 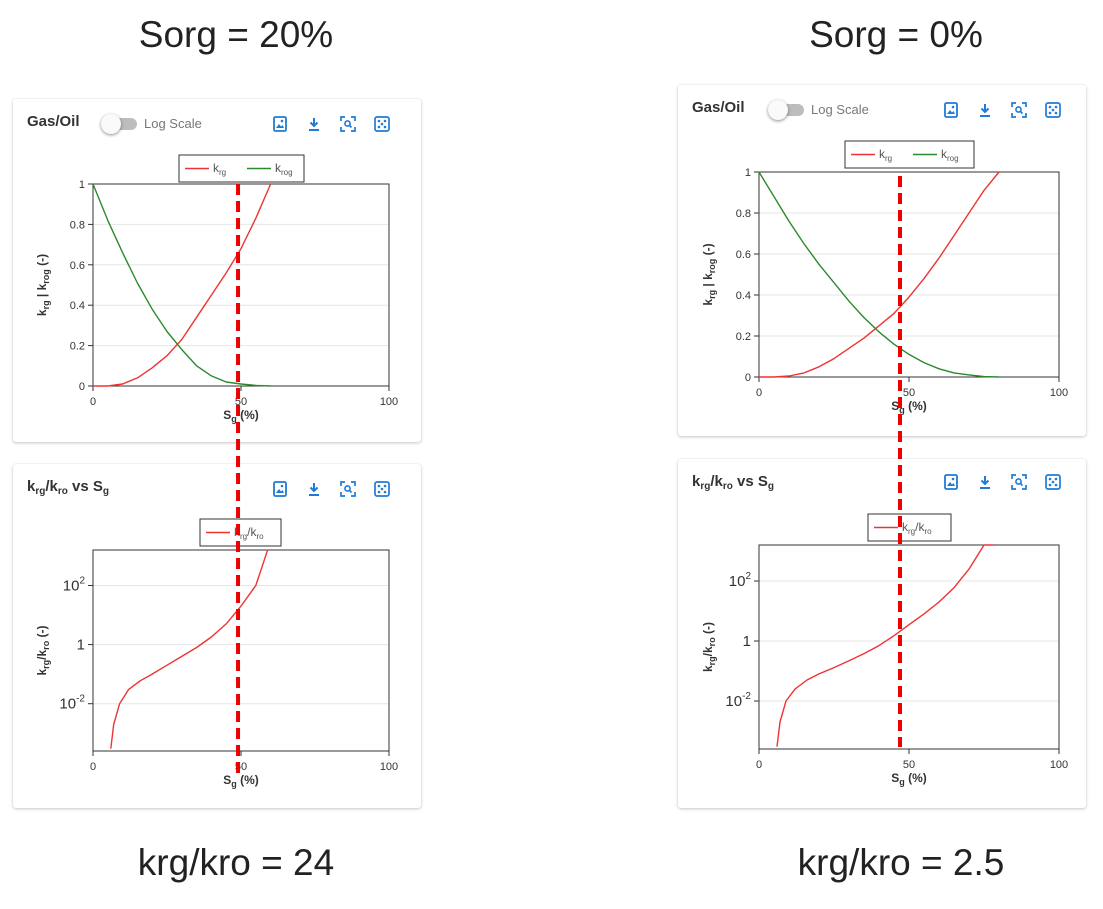 I want to click on right-footer: krg/kro = 2.5, so click(x=901, y=862).